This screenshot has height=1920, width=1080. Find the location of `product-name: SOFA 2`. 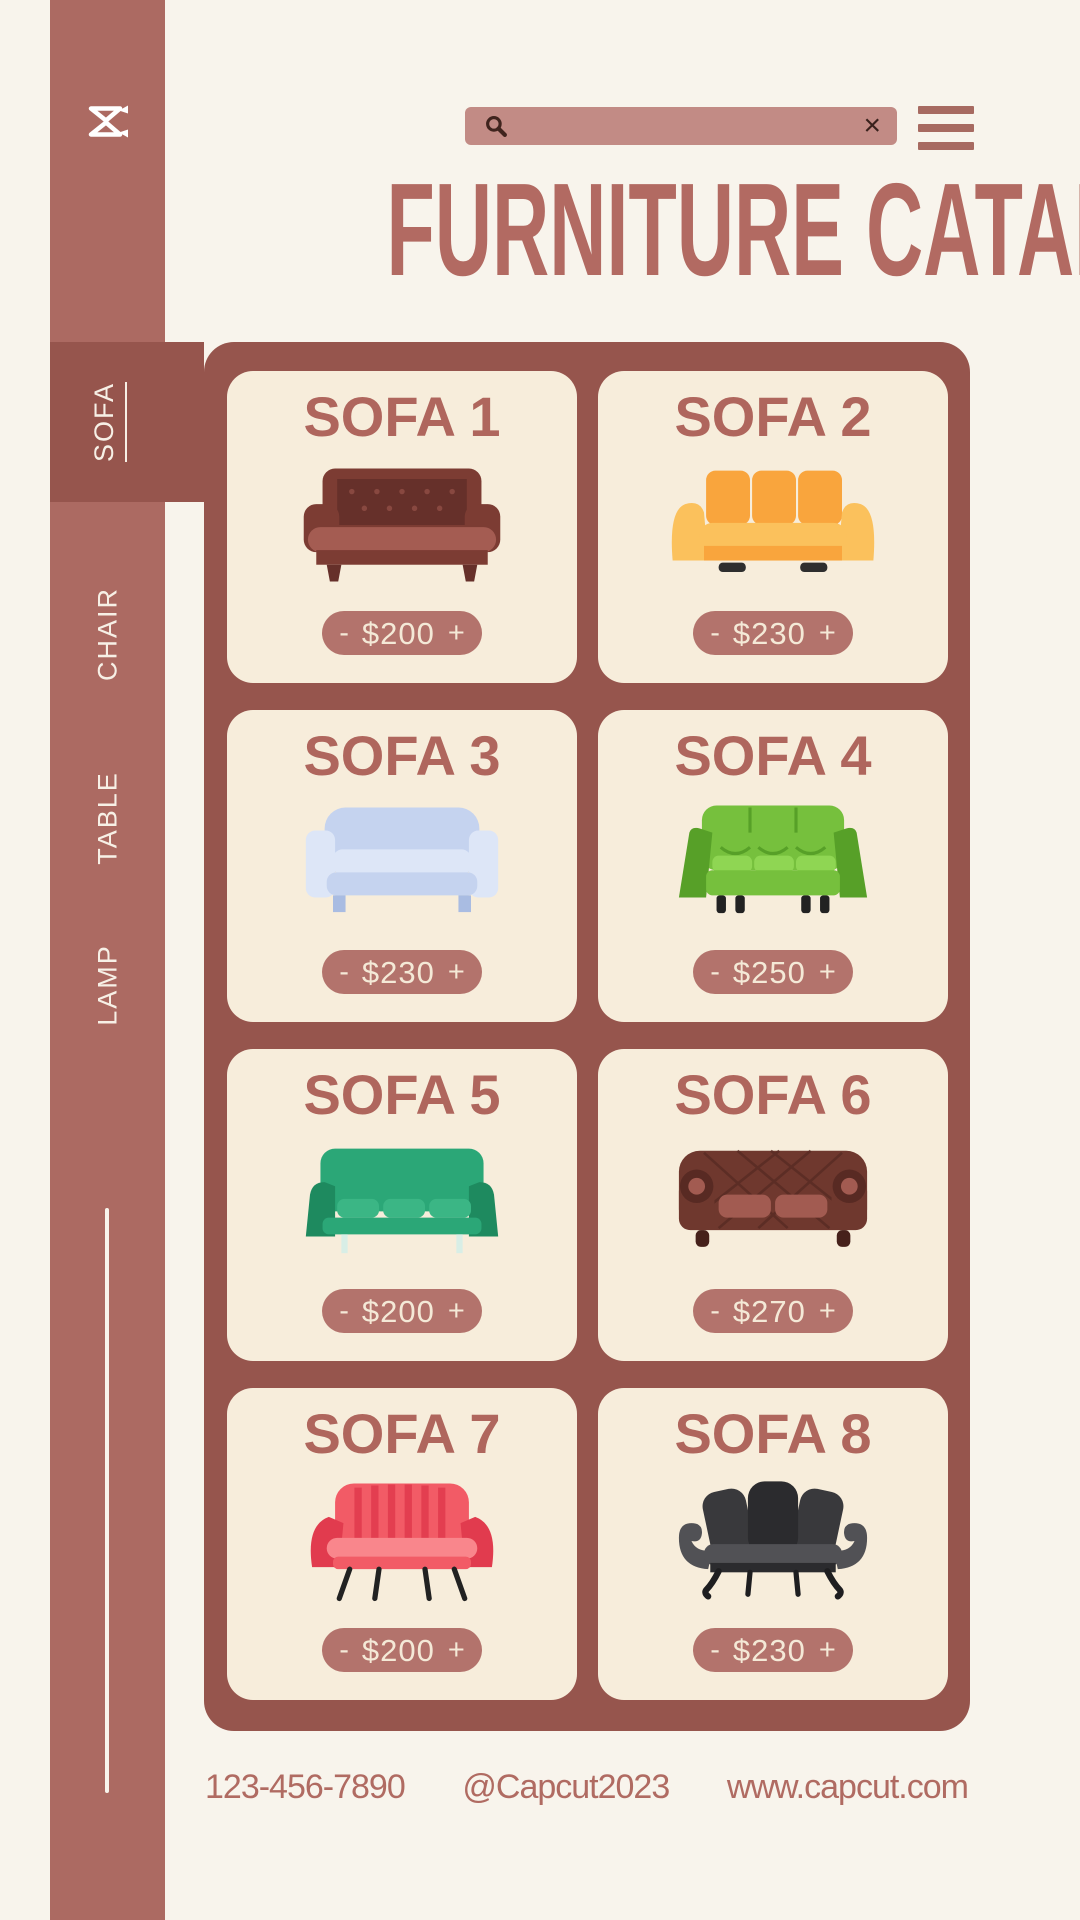

product-name: SOFA 2 is located at coordinates (773, 416).